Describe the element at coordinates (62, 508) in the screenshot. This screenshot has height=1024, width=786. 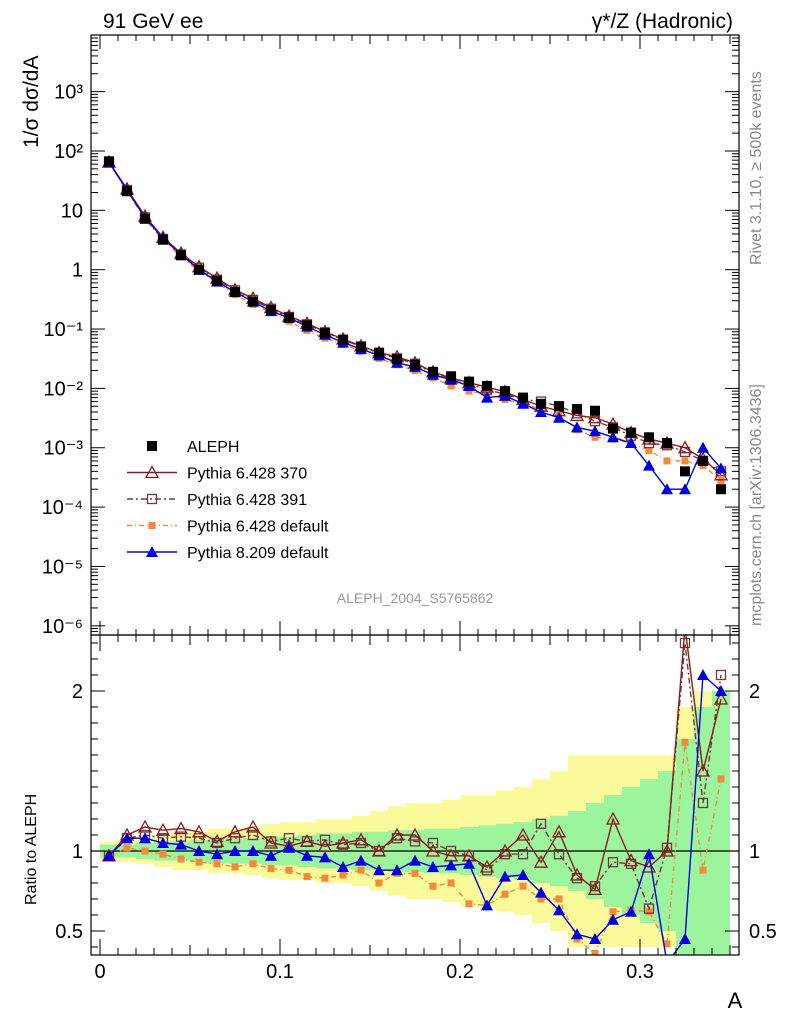
I see `main-ytick-label: 10⁻⁴` at that location.